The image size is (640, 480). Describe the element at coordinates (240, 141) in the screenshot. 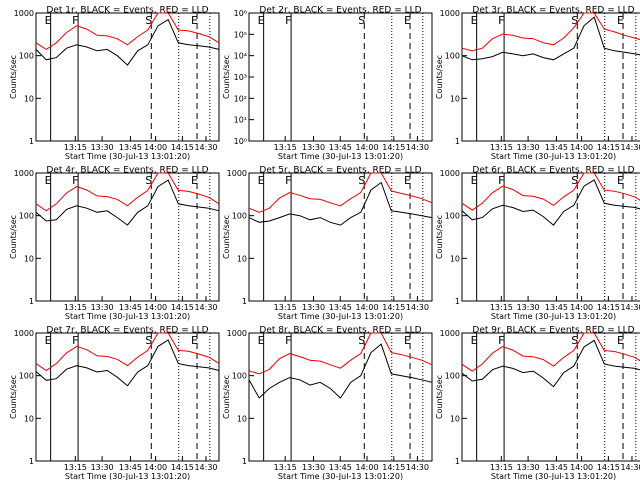

I see `y-tick-label: 10⁰` at that location.